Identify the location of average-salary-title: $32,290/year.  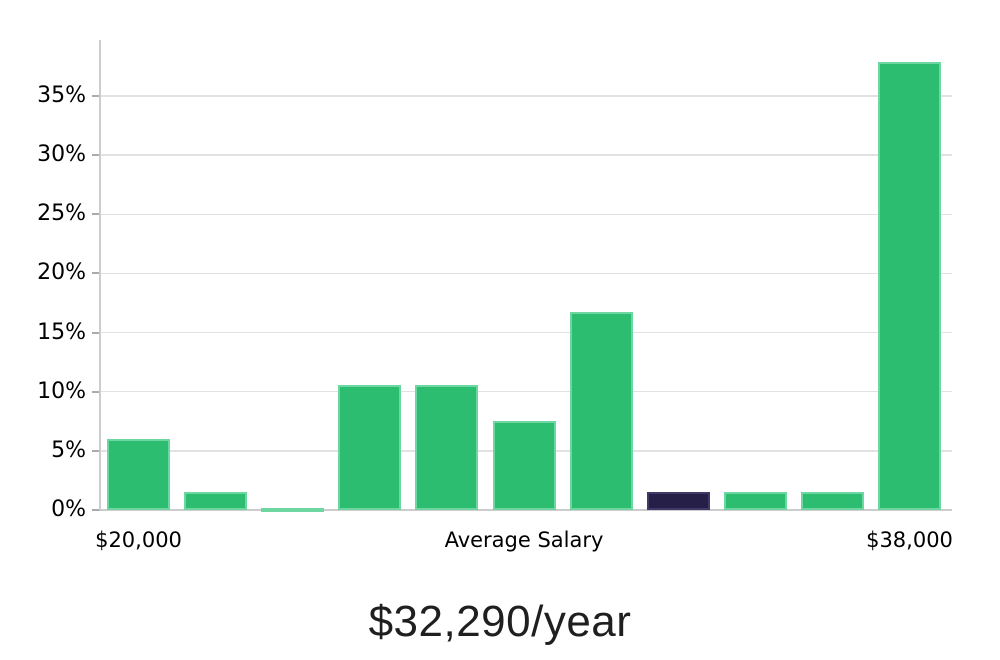
(500, 621).